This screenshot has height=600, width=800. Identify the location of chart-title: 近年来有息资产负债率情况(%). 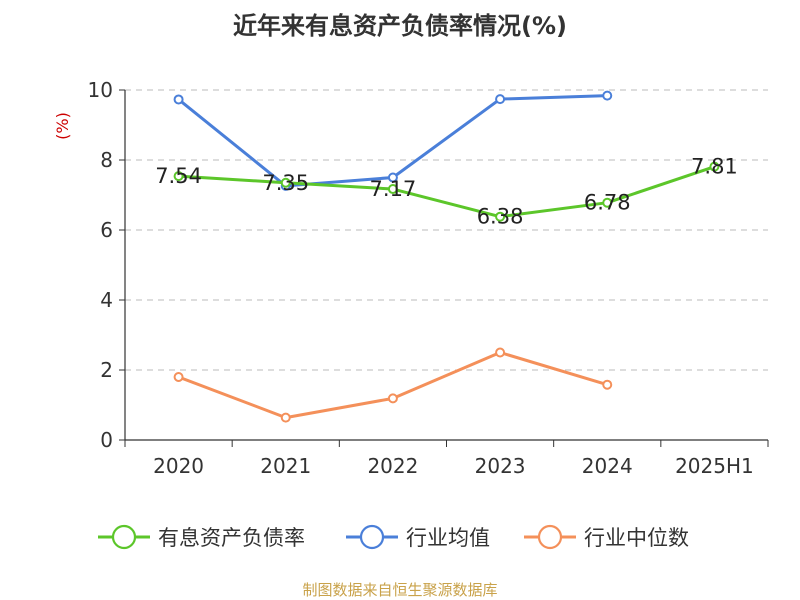
(400, 26).